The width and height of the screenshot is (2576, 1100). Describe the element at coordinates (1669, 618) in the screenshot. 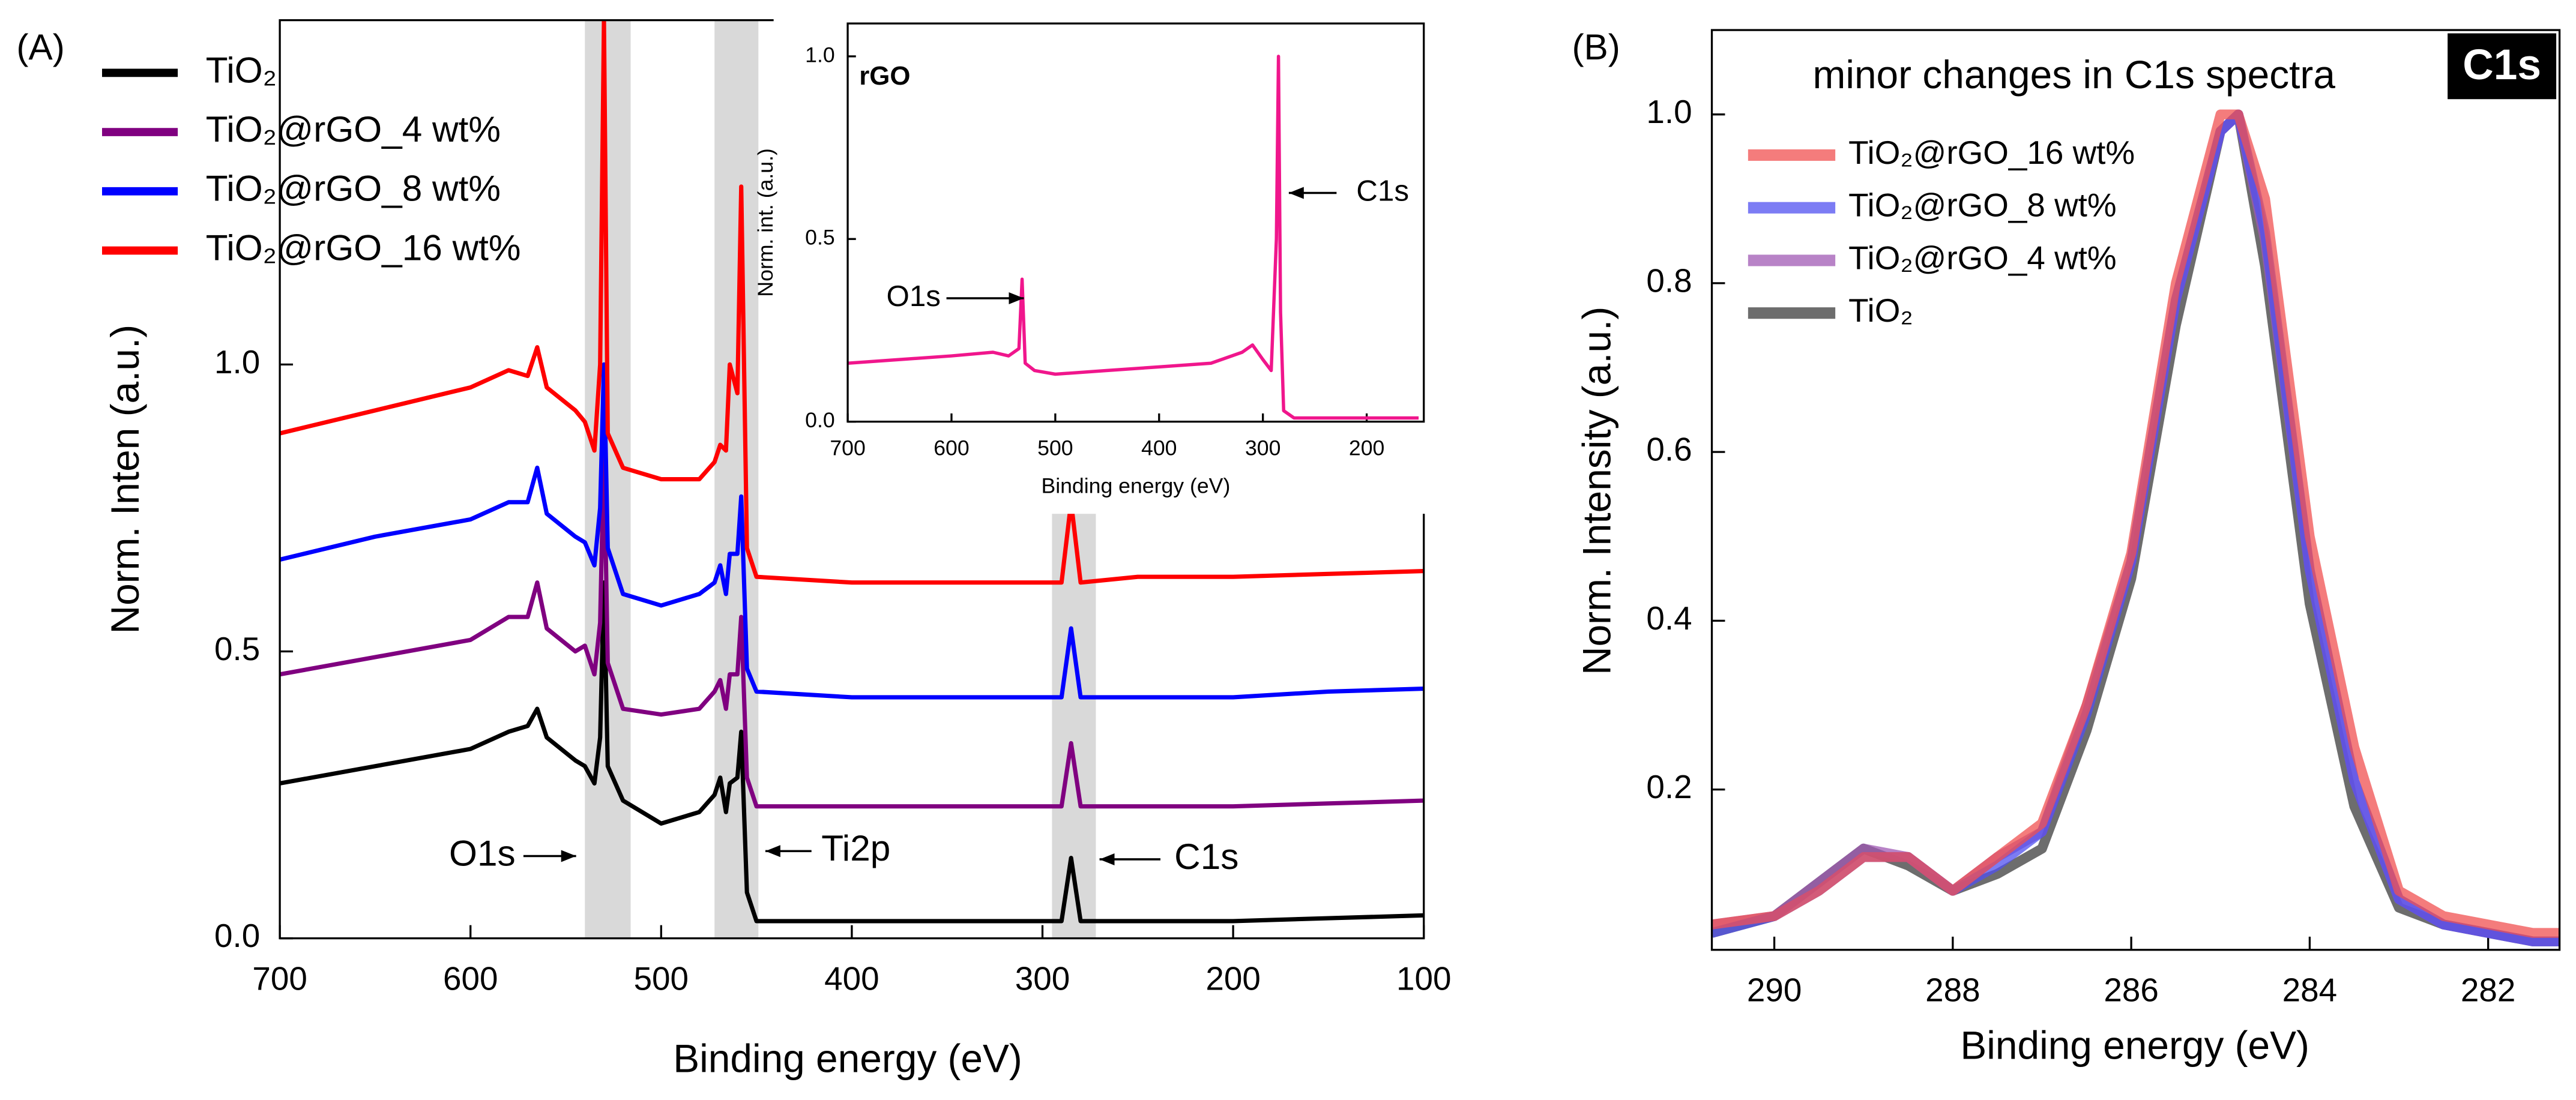

I see `y-tick-label: 0.4` at that location.